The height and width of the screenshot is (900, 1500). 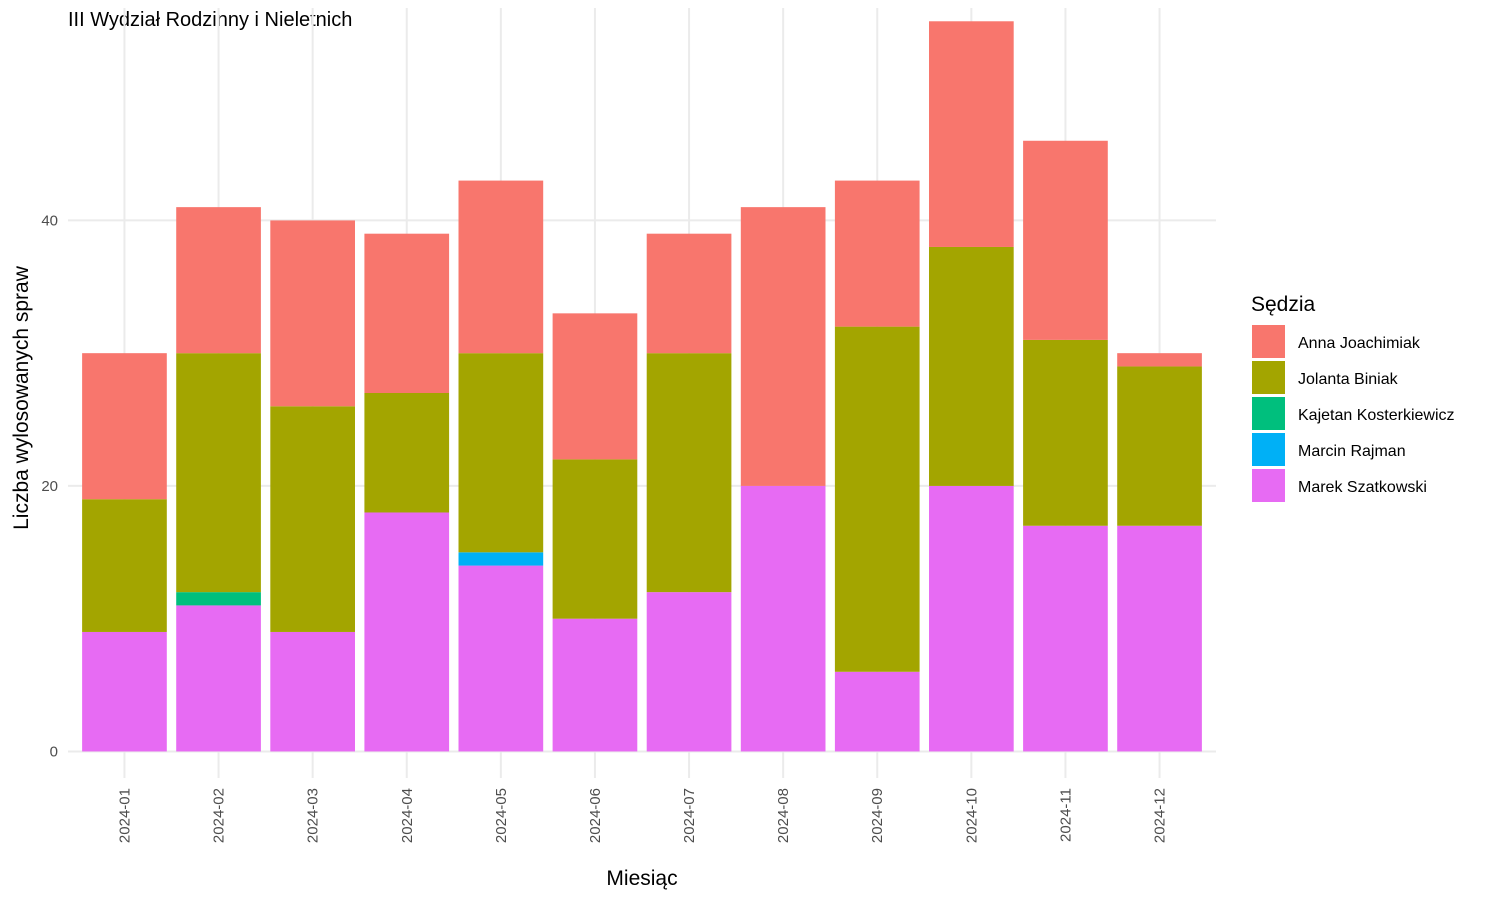 What do you see at coordinates (124, 815) in the screenshot?
I see `x-tick-label: 2024-01` at bounding box center [124, 815].